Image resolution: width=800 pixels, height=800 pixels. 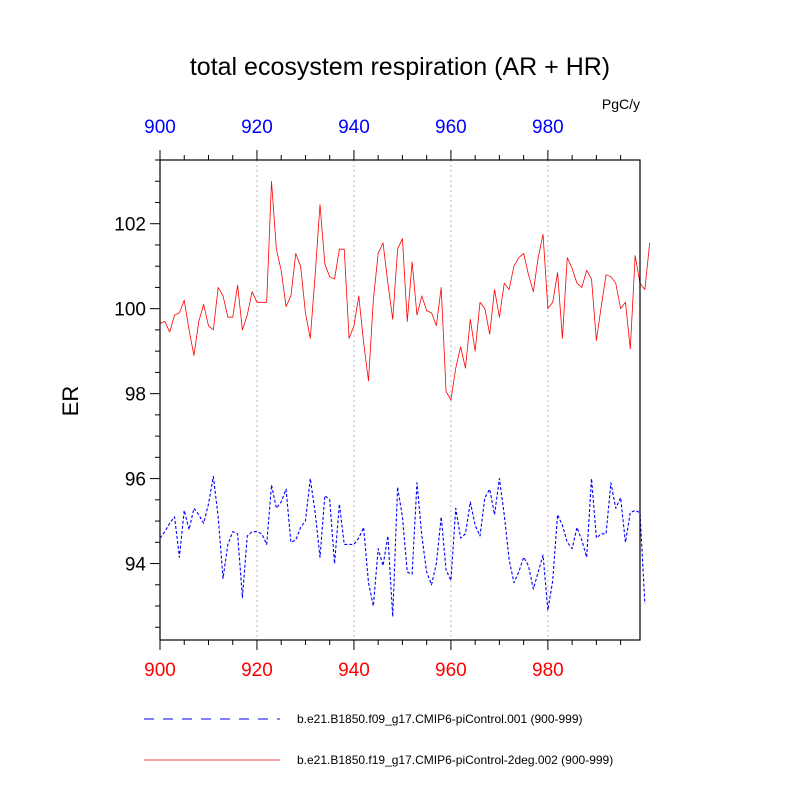 What do you see at coordinates (257, 127) in the screenshot?
I see `x-tick-label-top-920: 920` at bounding box center [257, 127].